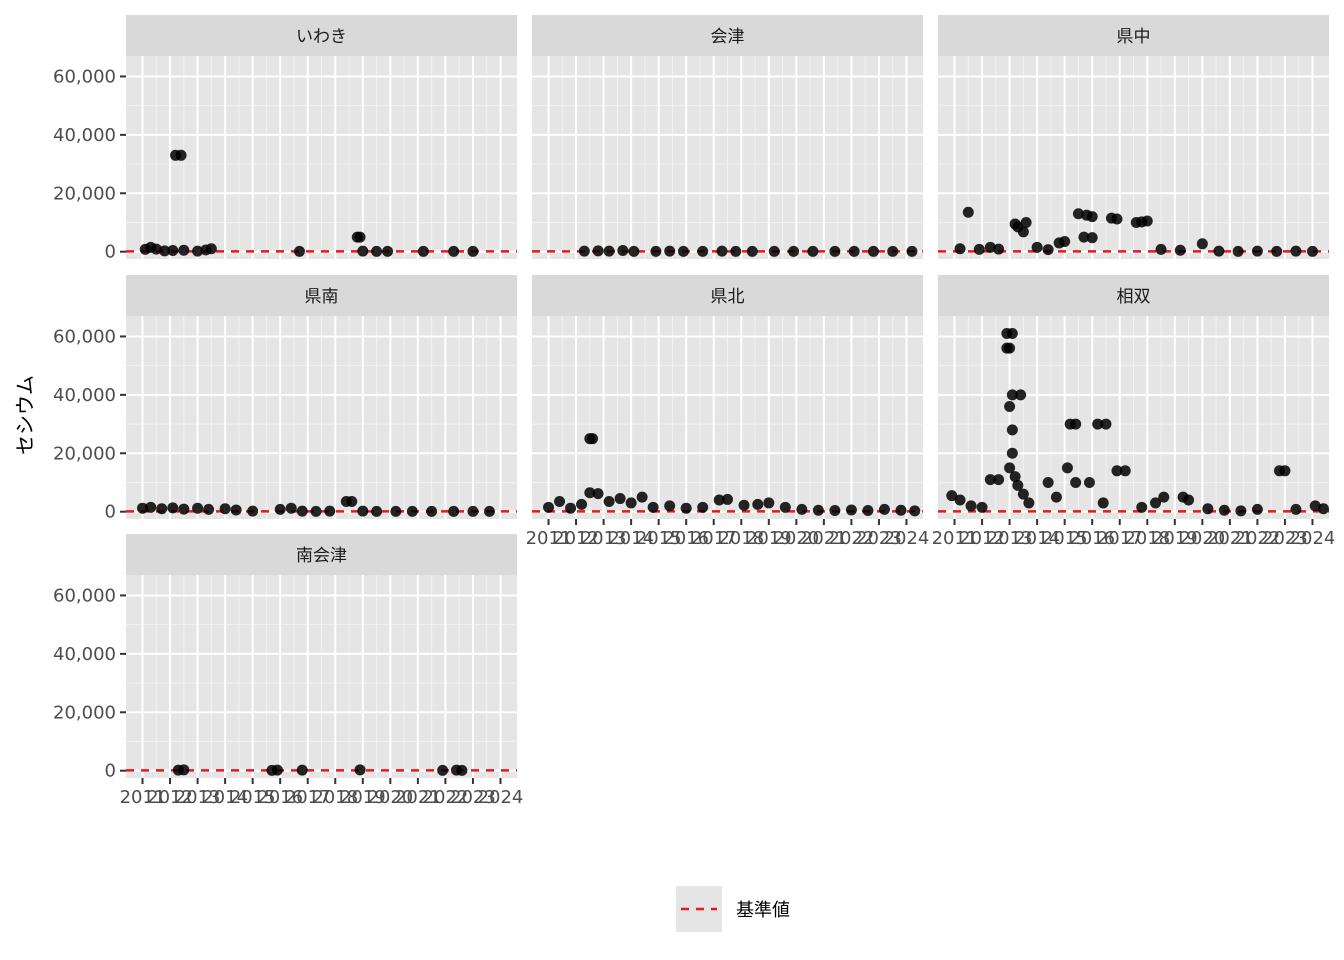 This screenshot has width=1344, height=960. Describe the element at coordinates (1010, 538) in the screenshot. I see `x-tick-label: 2013` at that location.